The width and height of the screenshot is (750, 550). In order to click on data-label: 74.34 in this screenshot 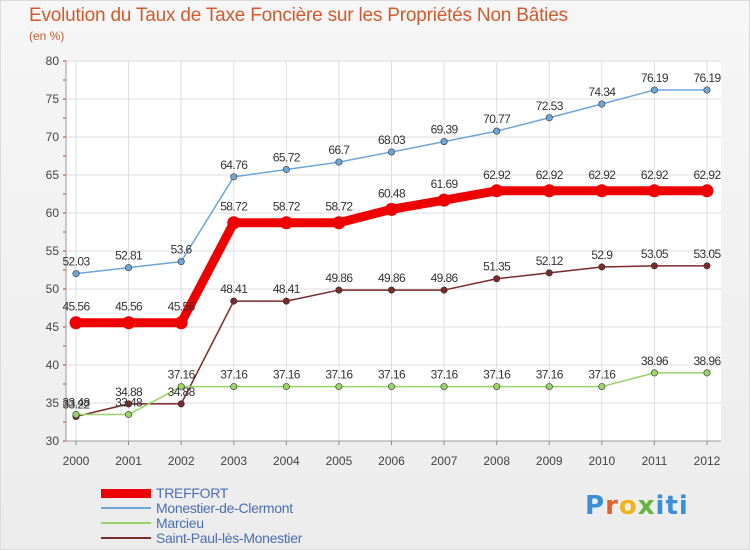, I will do `click(602, 92)`.